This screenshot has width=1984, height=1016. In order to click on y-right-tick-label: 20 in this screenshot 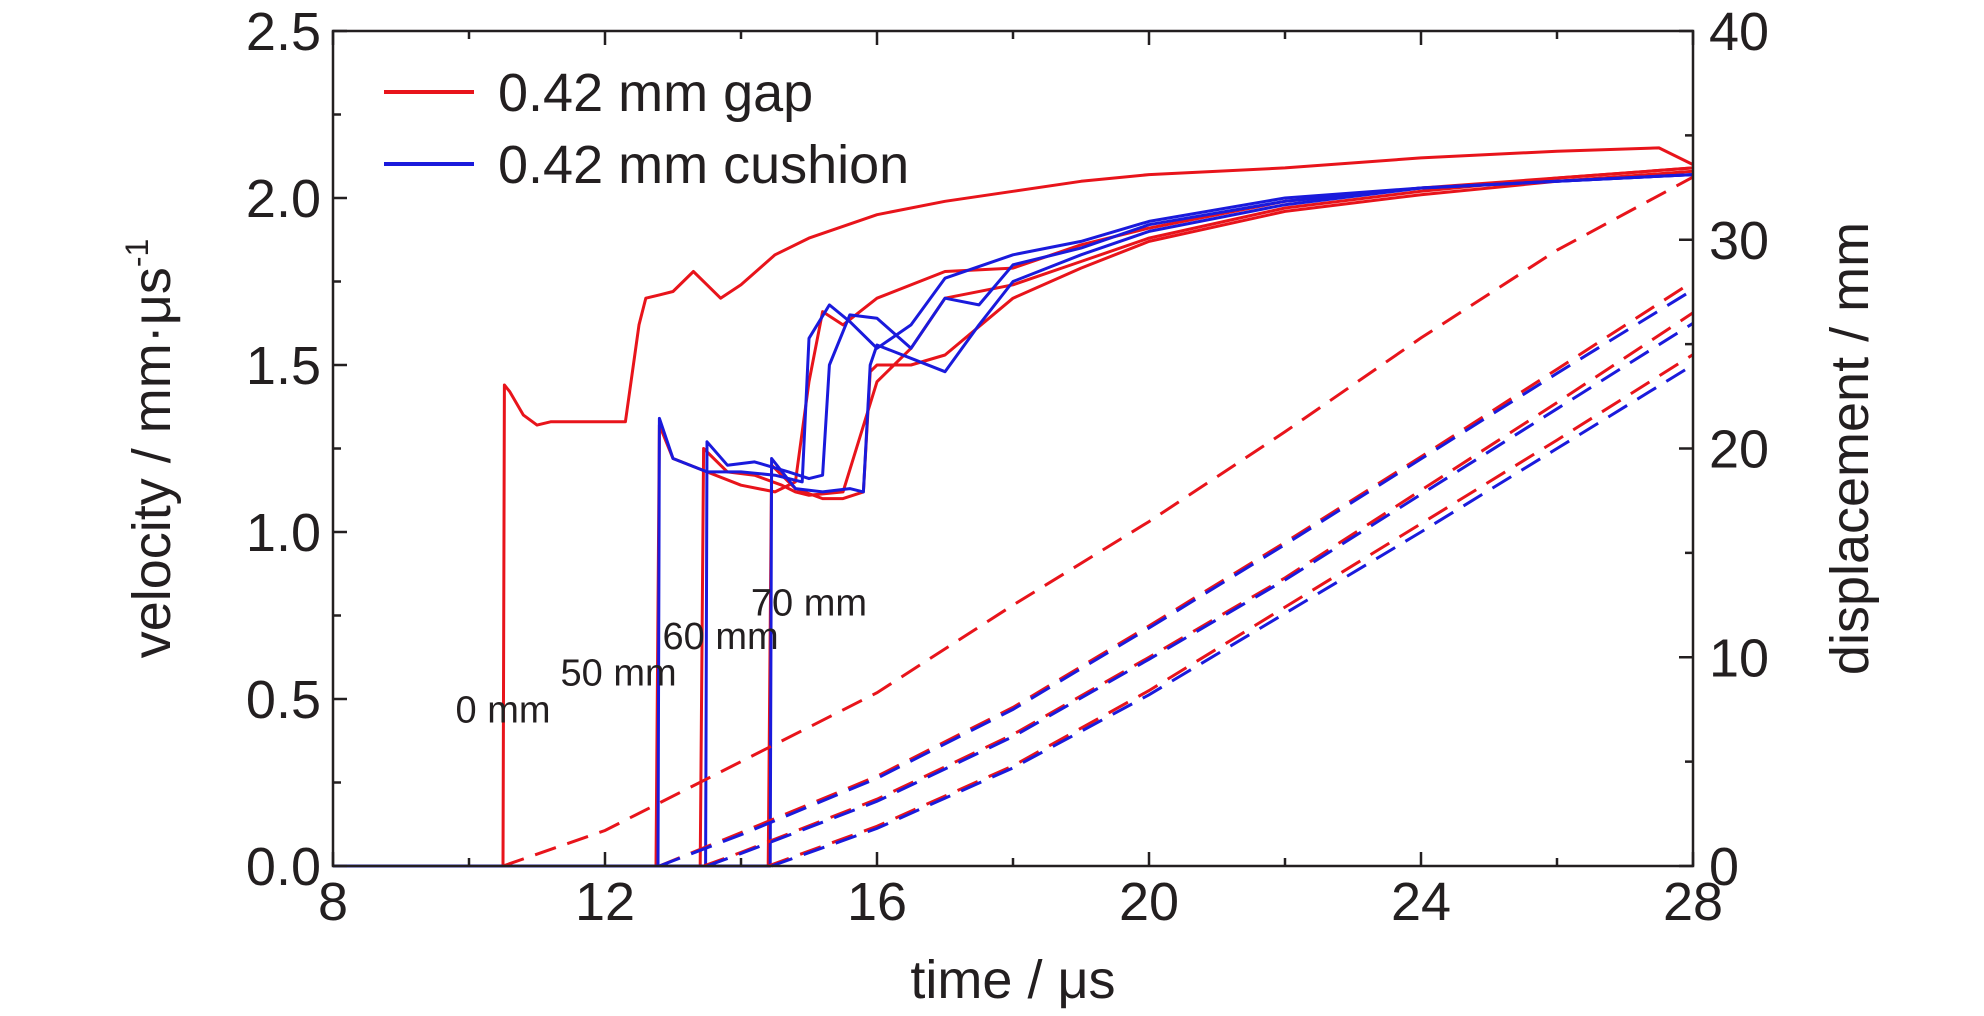, I will do `click(1739, 450)`.